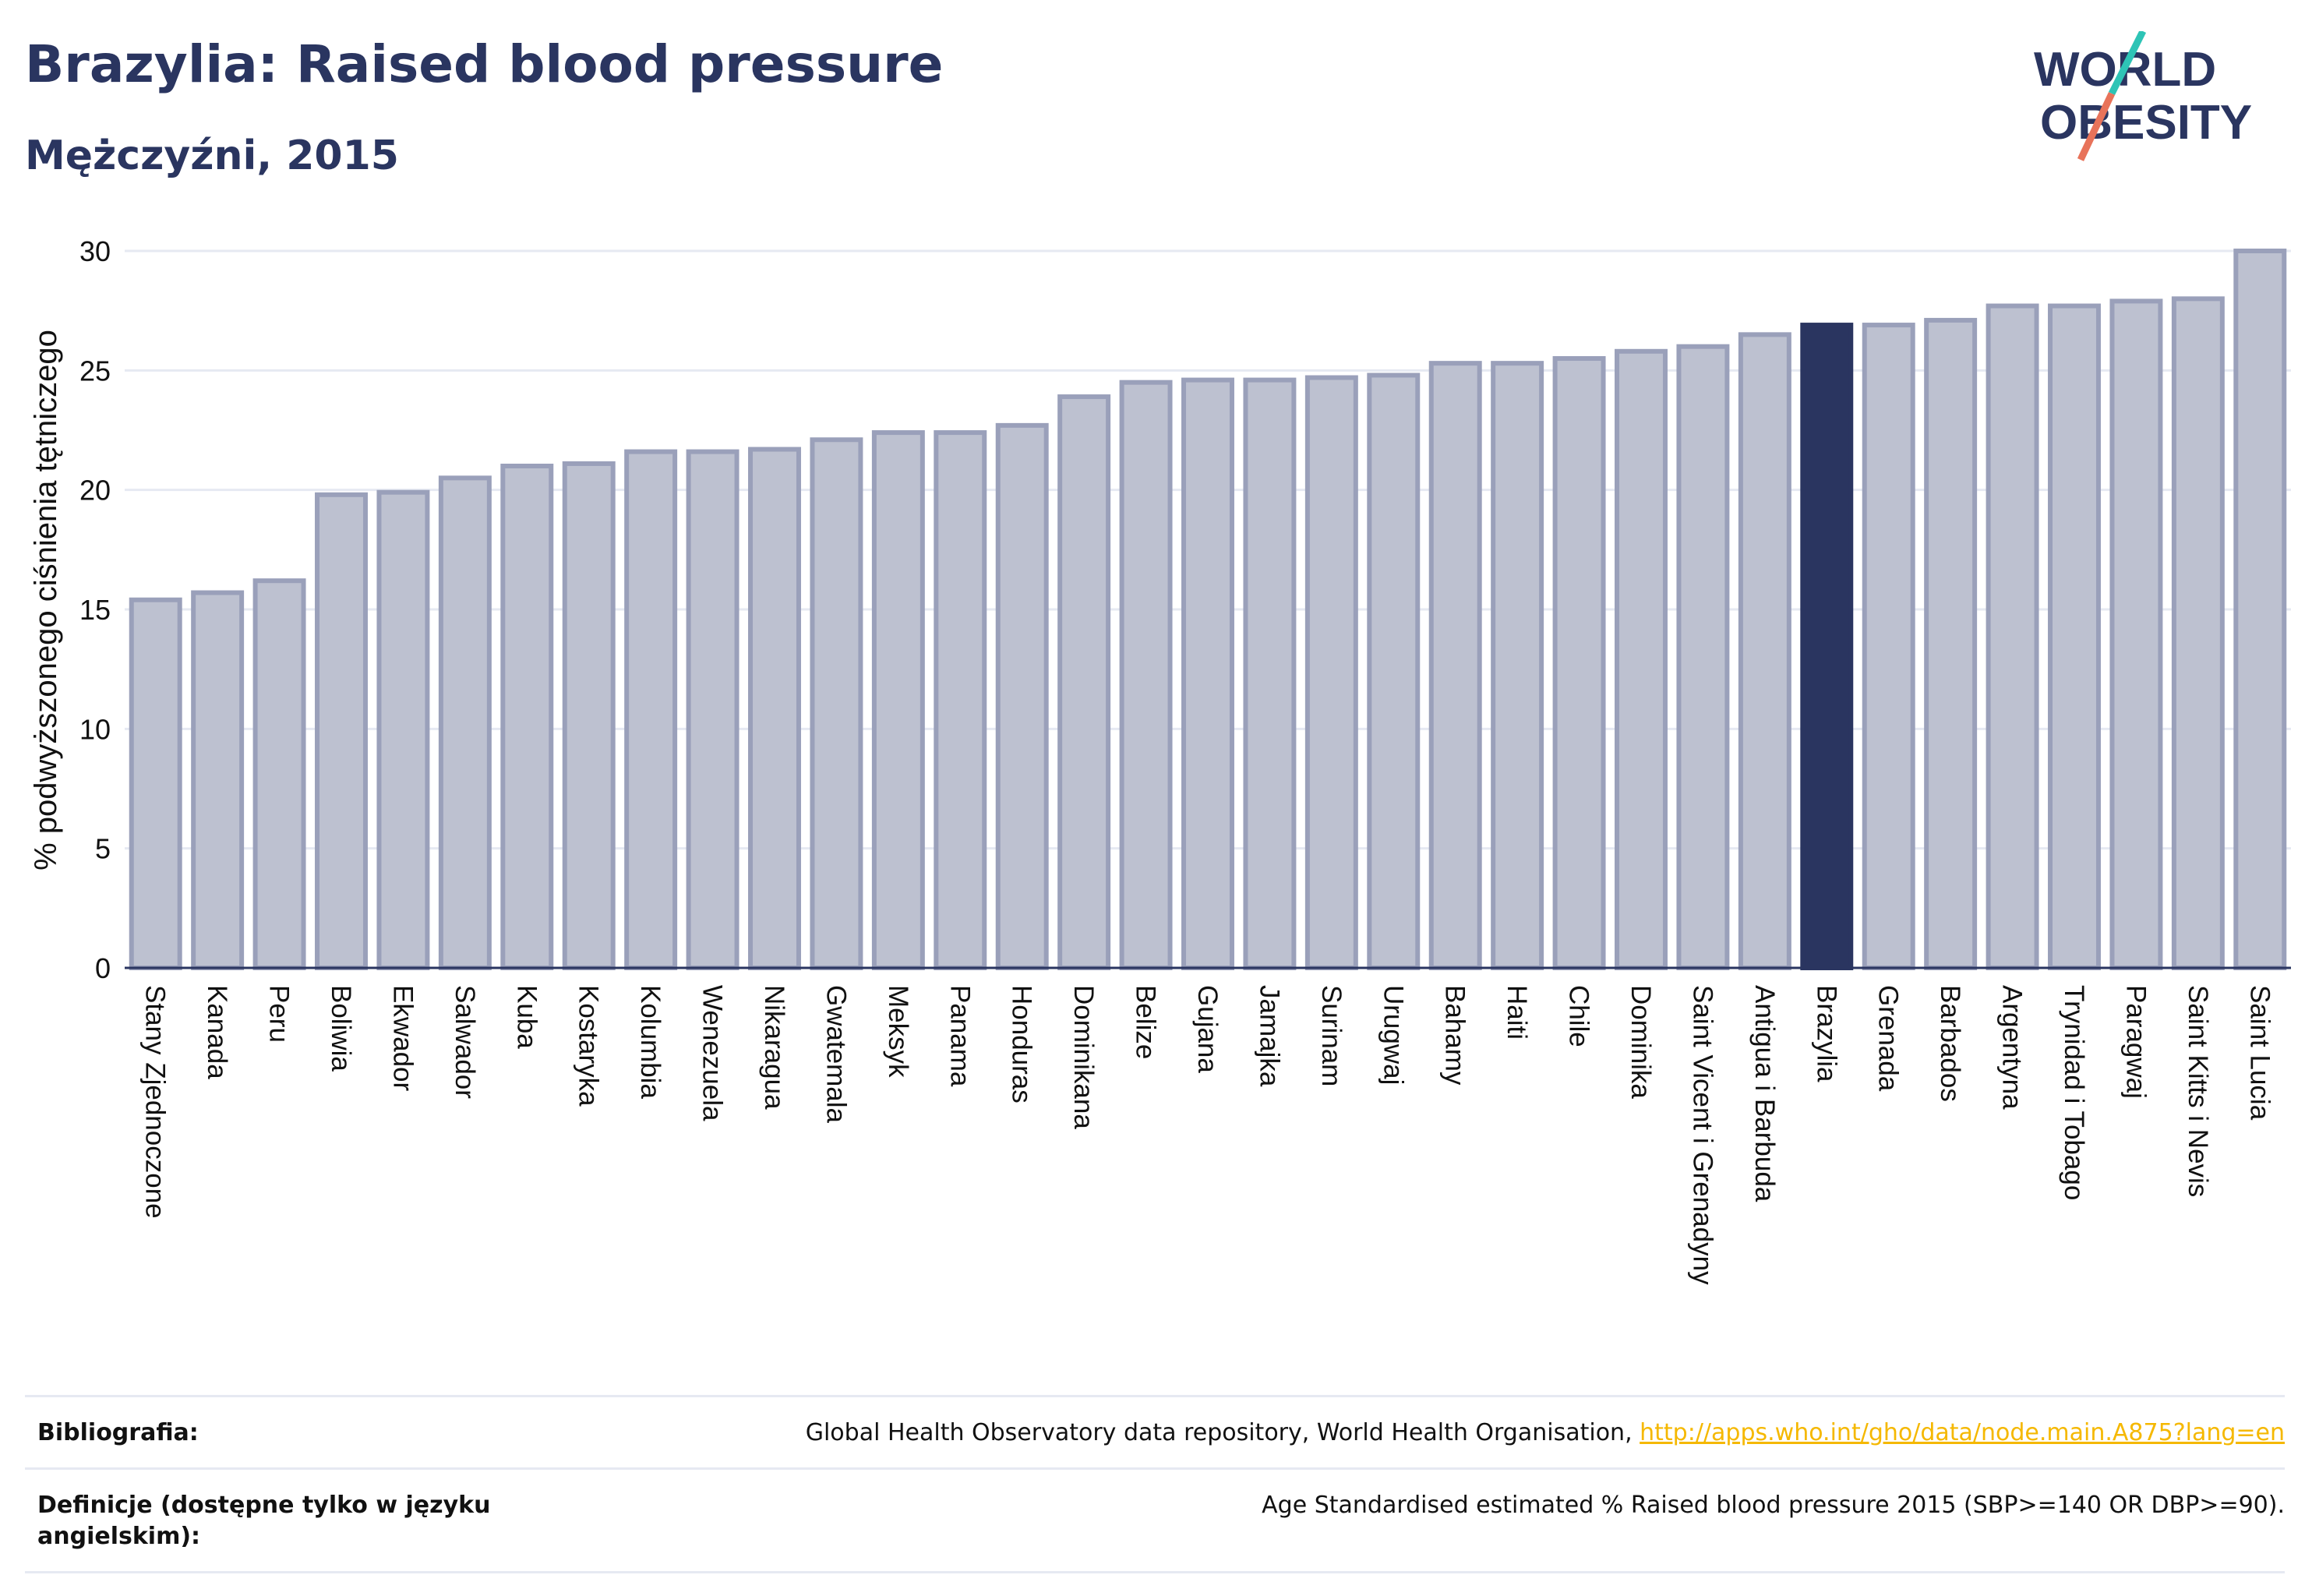 Image resolution: width=2305 pixels, height=1596 pixels. I want to click on bar-urugwaj, so click(1394, 671).